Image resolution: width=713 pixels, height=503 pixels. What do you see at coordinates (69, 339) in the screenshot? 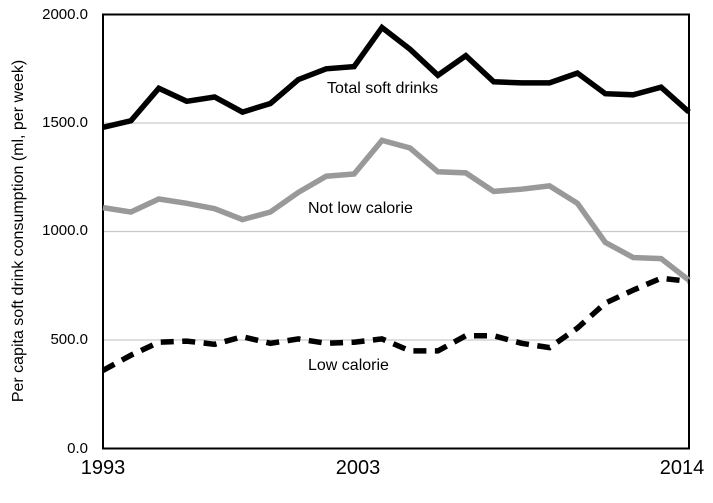
I see `y-tick-label-500: 500.0` at bounding box center [69, 339].